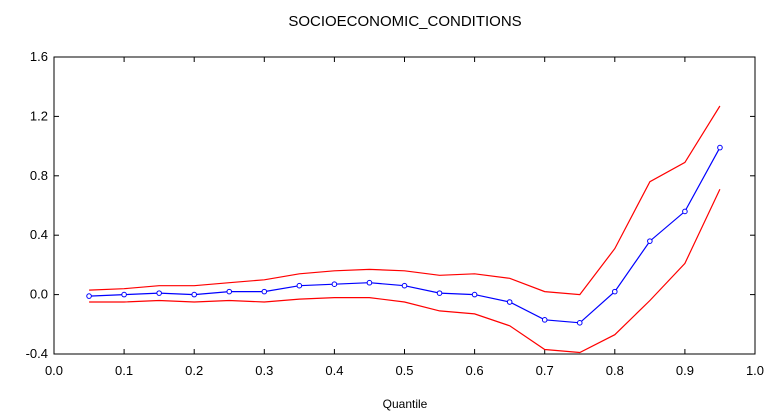 The image size is (769, 413). I want to click on y-tick-label: 1.6, so click(39, 56).